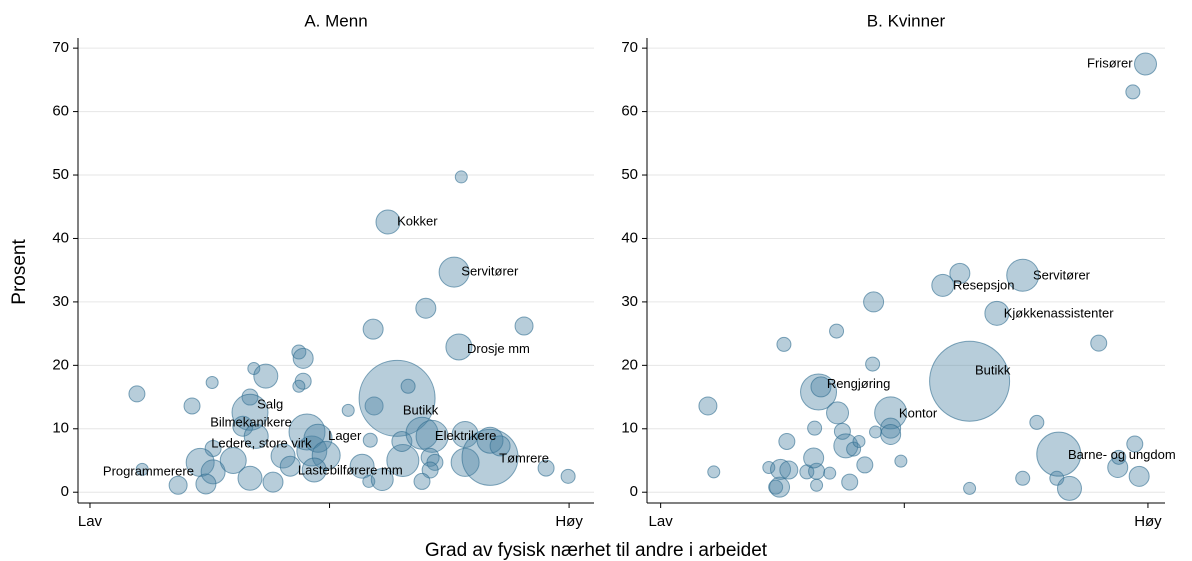 The height and width of the screenshot is (561, 1192). I want to click on annotation: Lastebilførere mm, so click(350, 470).